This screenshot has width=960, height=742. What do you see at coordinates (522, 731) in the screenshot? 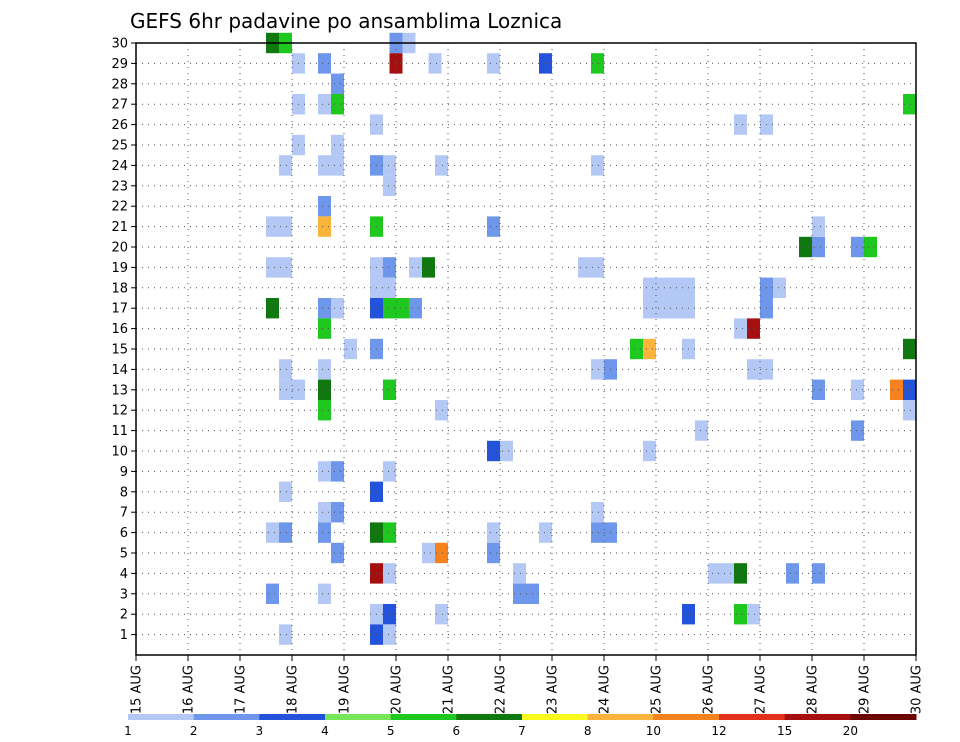
I see `color-scale-label: 7` at bounding box center [522, 731].